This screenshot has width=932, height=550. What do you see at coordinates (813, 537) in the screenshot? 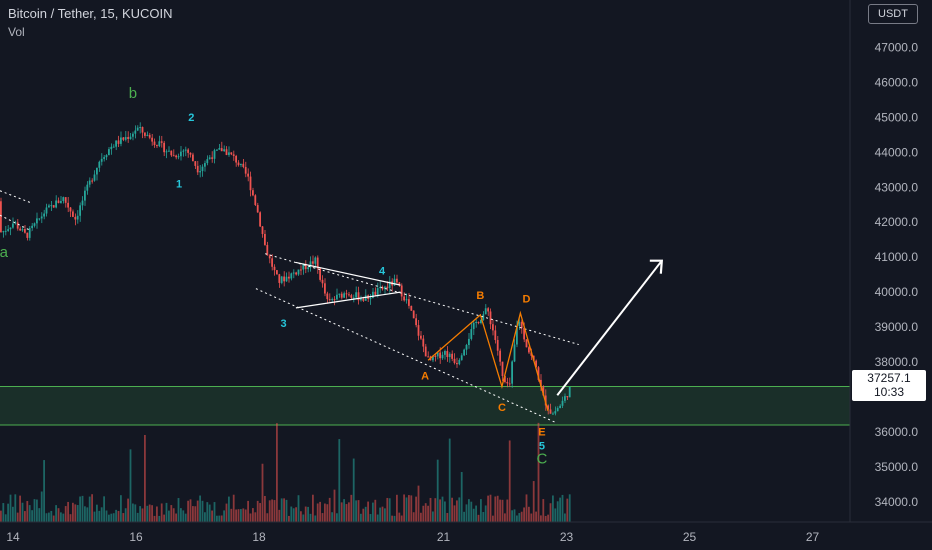
I see `time-tick-label: 27` at bounding box center [813, 537].